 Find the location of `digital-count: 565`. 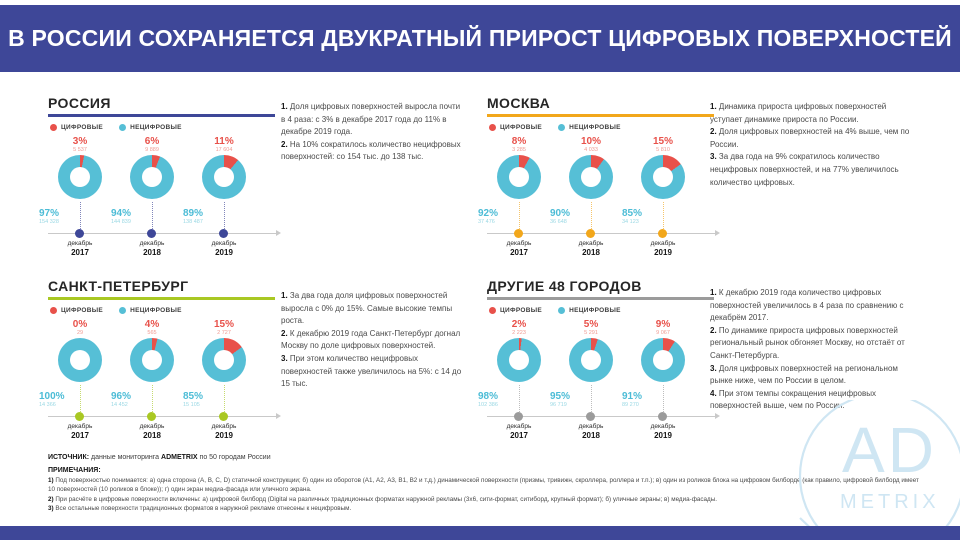

digital-count: 565 is located at coordinates (152, 333).